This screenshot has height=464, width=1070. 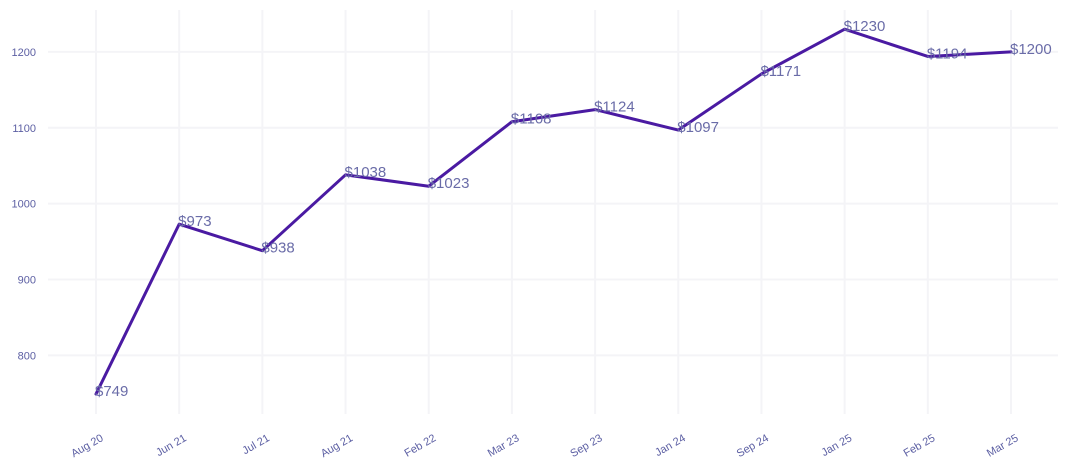 What do you see at coordinates (1031, 49) in the screenshot?
I see `data-label: $1200` at bounding box center [1031, 49].